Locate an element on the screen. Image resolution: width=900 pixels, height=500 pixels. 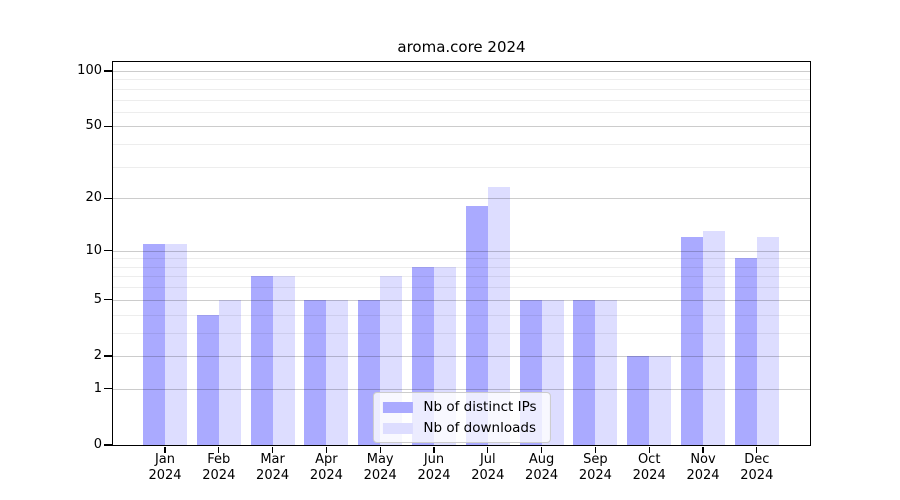
x-tick-mark-feb is located at coordinates (219, 449).